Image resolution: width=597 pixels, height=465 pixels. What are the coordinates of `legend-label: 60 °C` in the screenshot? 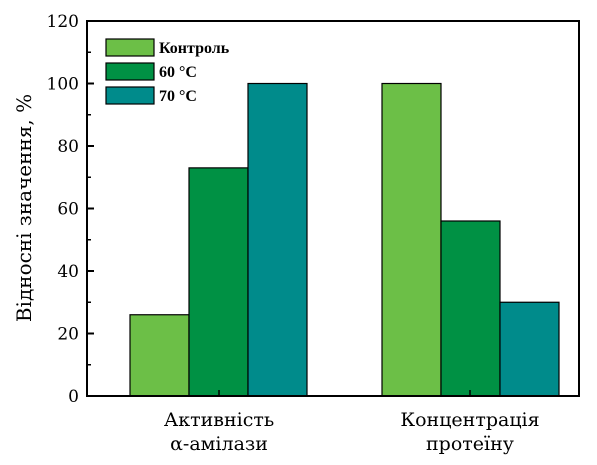 It's located at (178, 72).